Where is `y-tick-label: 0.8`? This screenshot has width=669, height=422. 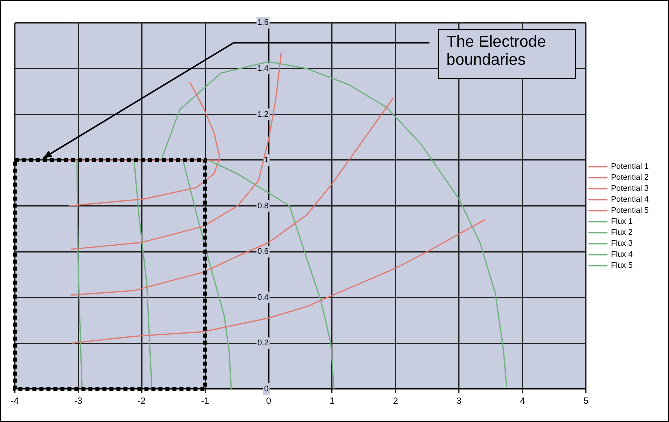 y-tick-label: 0.8 is located at coordinates (264, 205).